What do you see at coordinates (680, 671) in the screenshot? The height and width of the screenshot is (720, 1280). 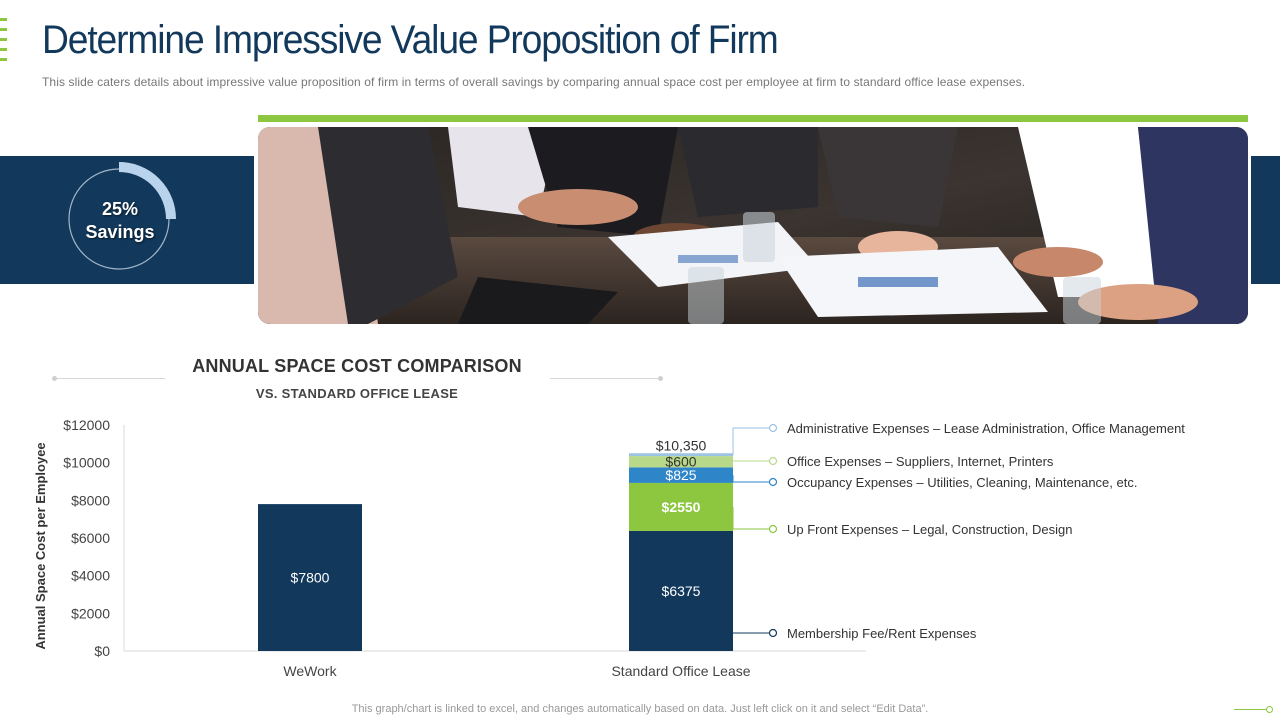 I see `x-tick-label: Standard Office Lease` at bounding box center [680, 671].